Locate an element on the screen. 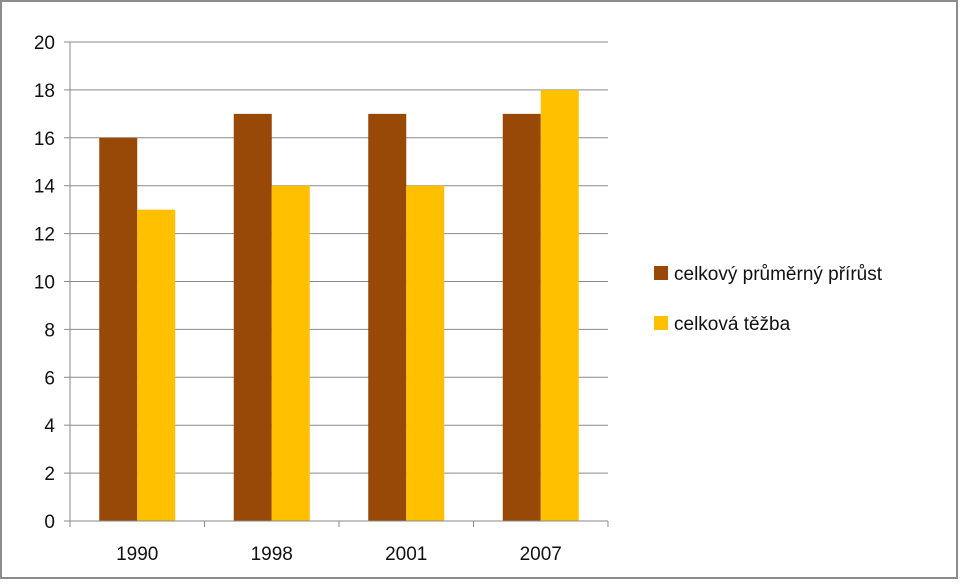 The width and height of the screenshot is (962, 586). y-tick-label: 20 is located at coordinates (44, 43).